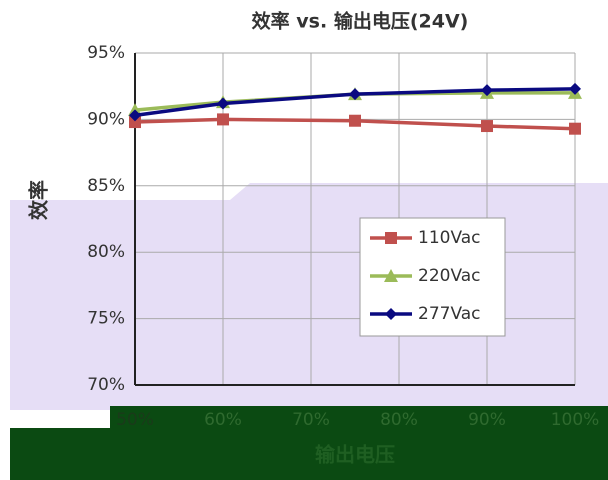 The width and height of the screenshot is (608, 480). I want to click on x-tick-label: 90%, so click(487, 420).